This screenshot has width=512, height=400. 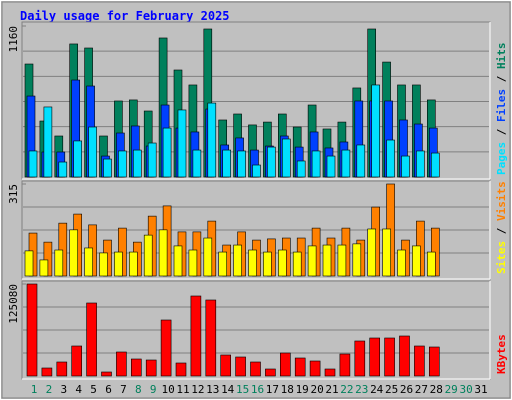 What do you see at coordinates (302, 389) in the screenshot?
I see `x-tick-label: 19` at bounding box center [302, 389].